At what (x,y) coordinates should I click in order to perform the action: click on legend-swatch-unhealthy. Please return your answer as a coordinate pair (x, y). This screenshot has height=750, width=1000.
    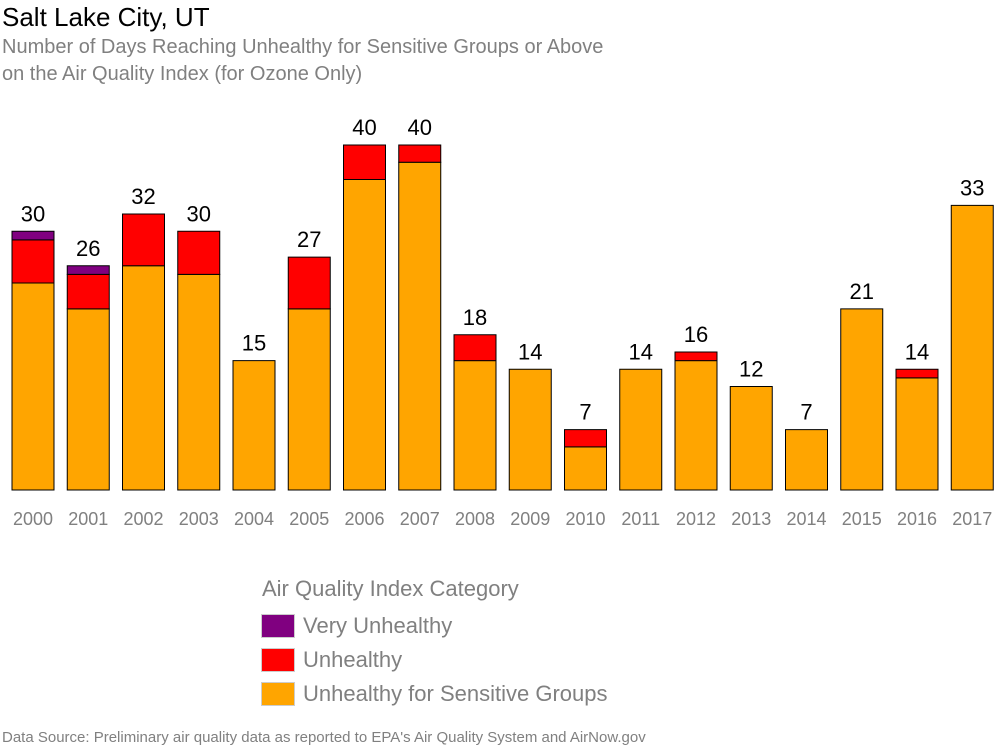
    Looking at the image, I should click on (278, 660).